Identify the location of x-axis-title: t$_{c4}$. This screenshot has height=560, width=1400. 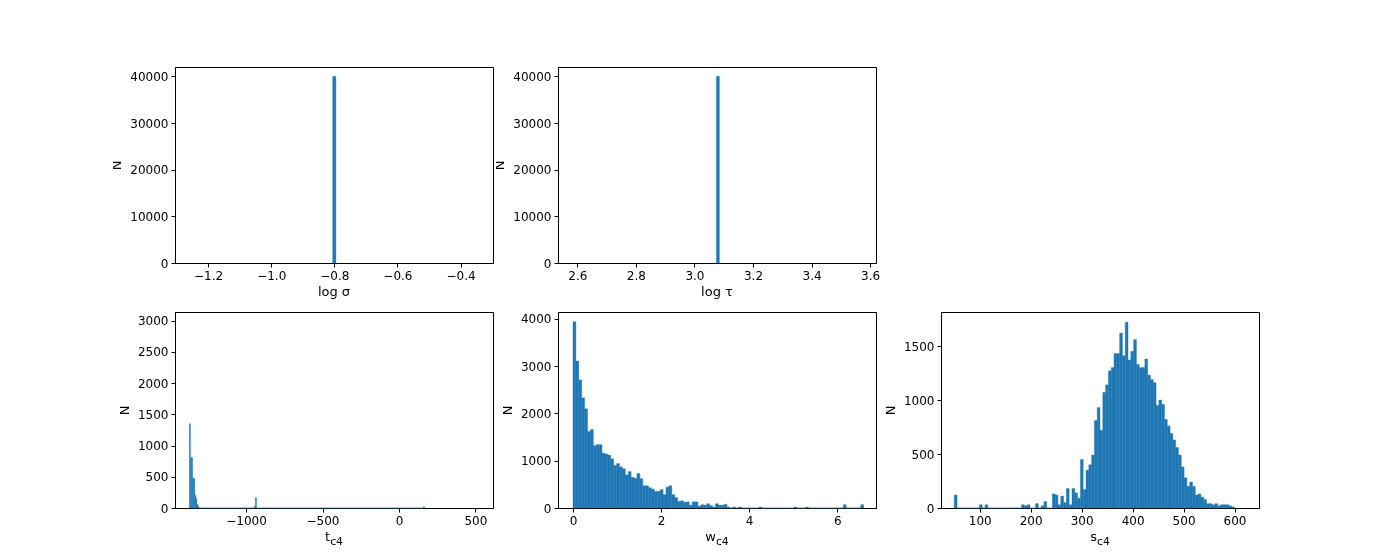
(334, 539).